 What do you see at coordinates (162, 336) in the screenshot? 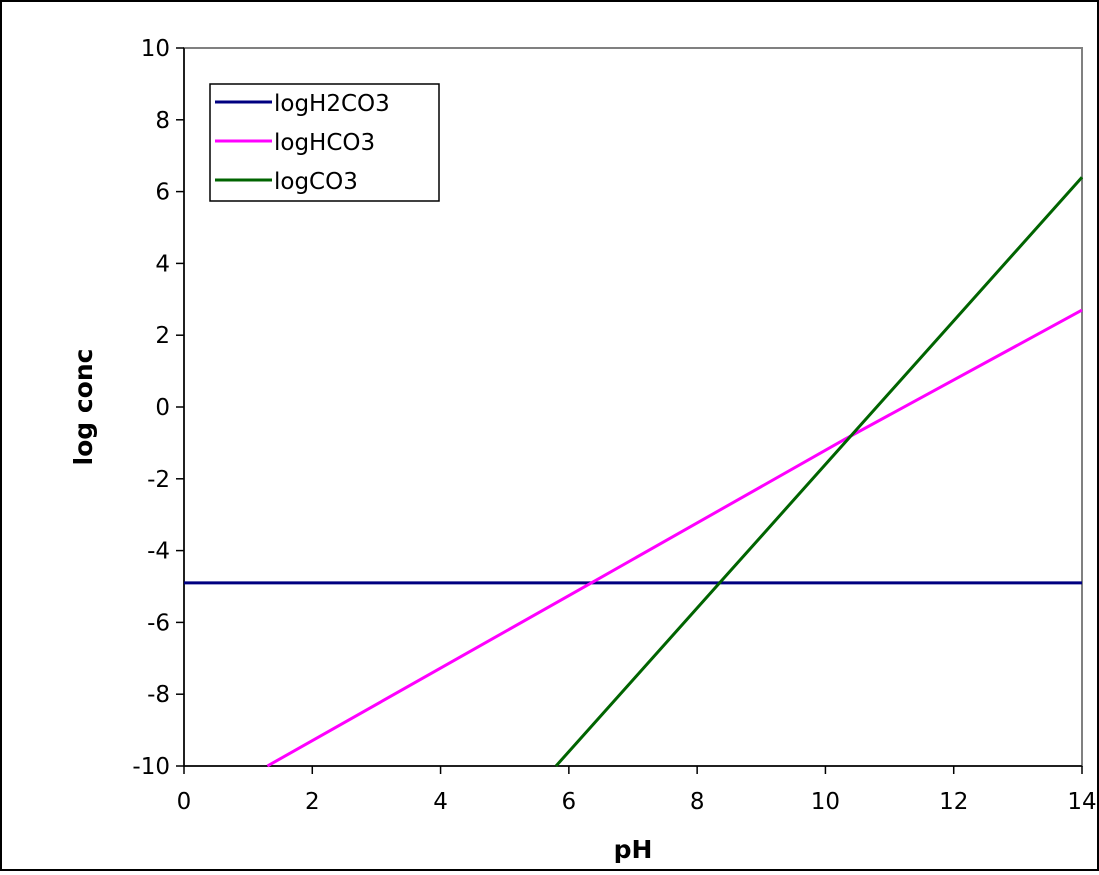
I see `y-tick-label: 2` at bounding box center [162, 336].